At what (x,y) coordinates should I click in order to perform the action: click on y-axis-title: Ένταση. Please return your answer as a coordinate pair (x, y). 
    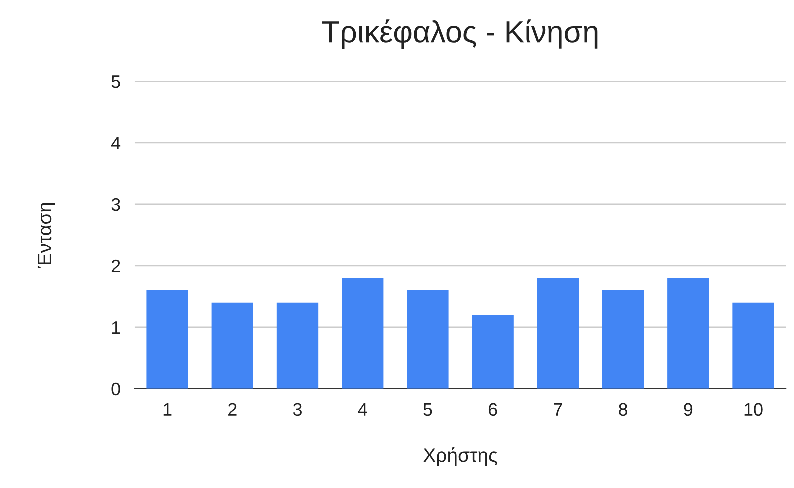
    Looking at the image, I should click on (47, 236).